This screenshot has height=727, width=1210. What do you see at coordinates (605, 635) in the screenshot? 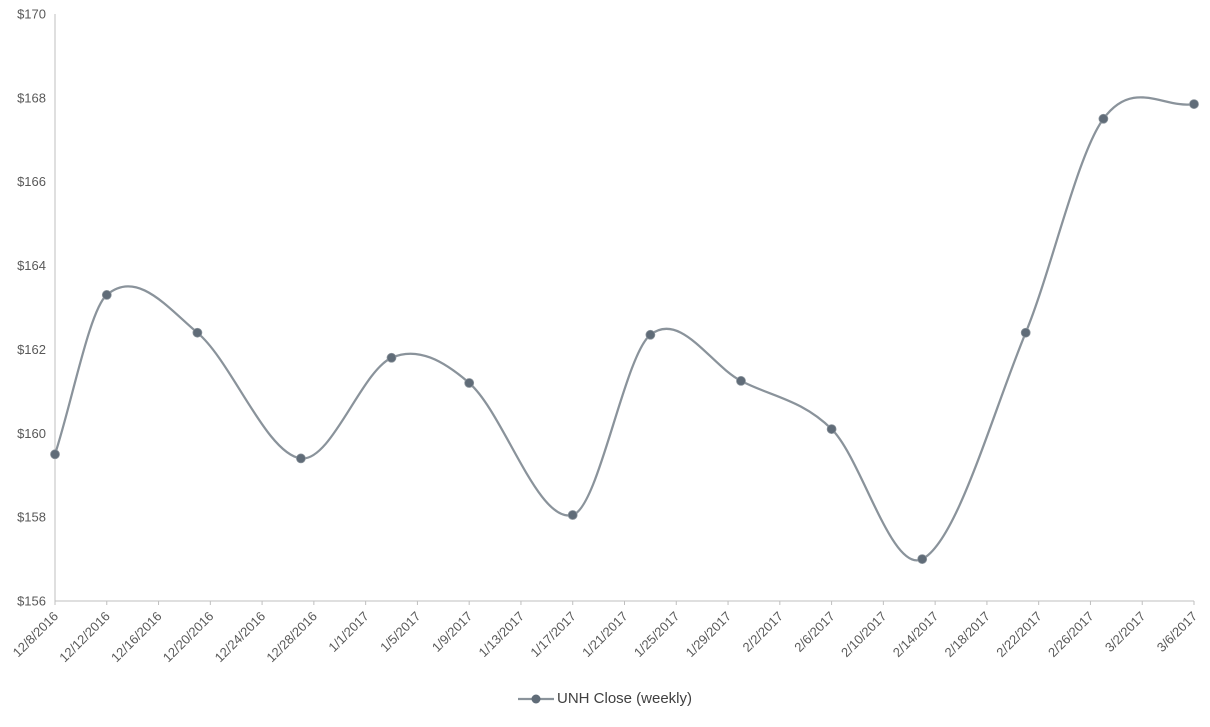
I see `x-axis-tick-label: 1/21/2017` at bounding box center [605, 635].